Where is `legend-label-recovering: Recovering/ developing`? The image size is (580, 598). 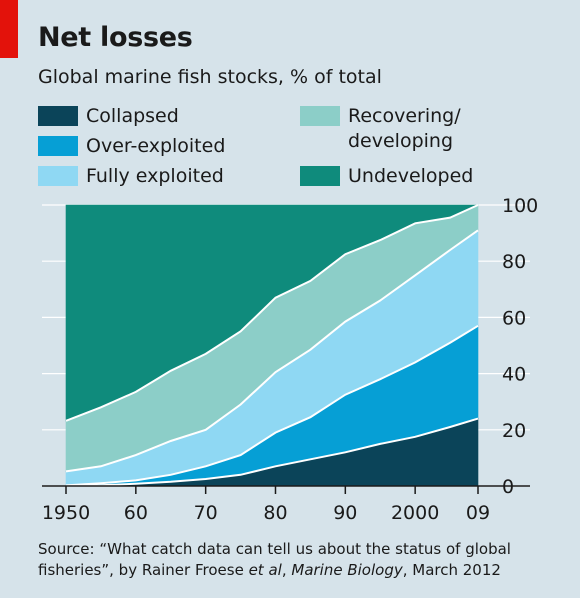 legend-label-recovering: Recovering/ developing is located at coordinates (404, 128).